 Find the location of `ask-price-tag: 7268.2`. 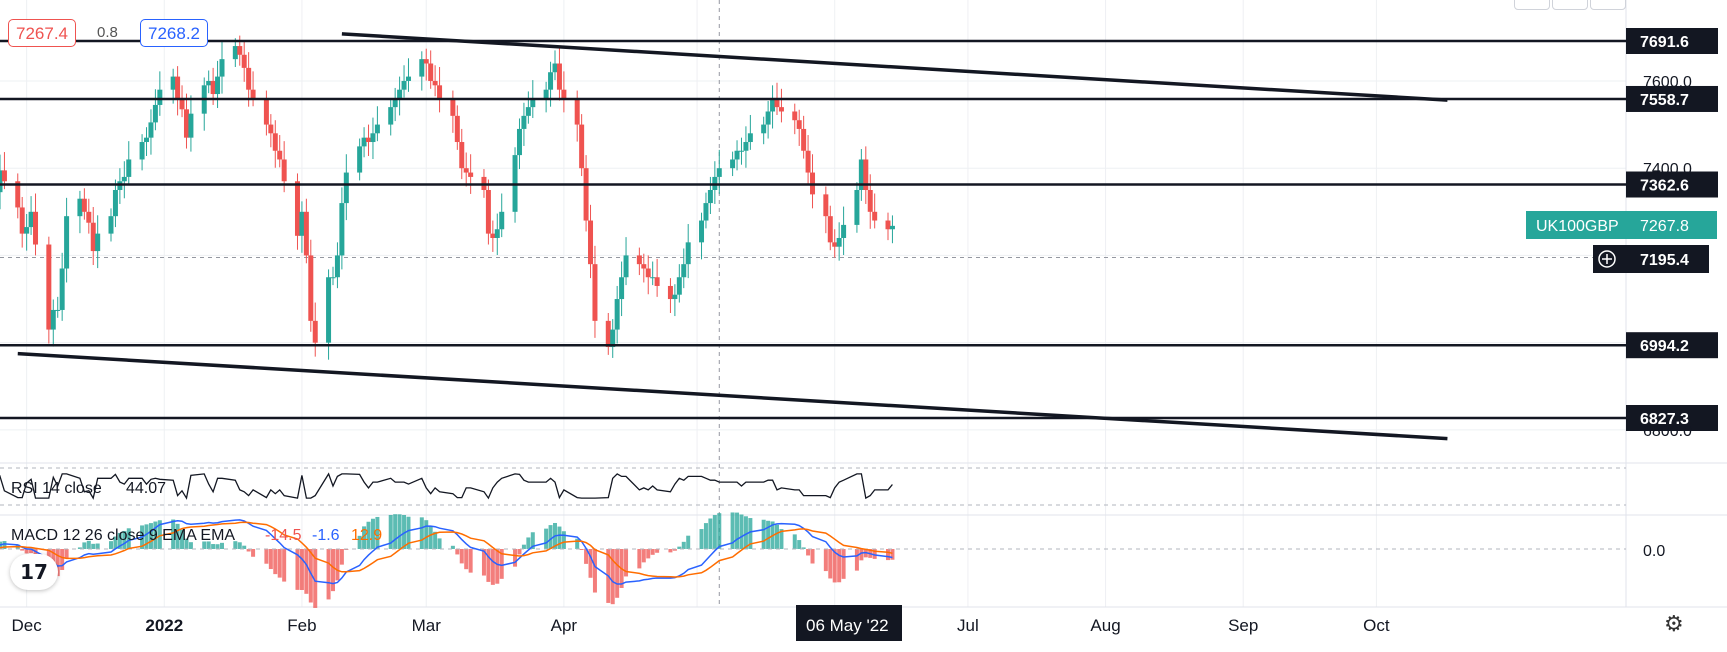

ask-price-tag: 7268.2 is located at coordinates (174, 33).